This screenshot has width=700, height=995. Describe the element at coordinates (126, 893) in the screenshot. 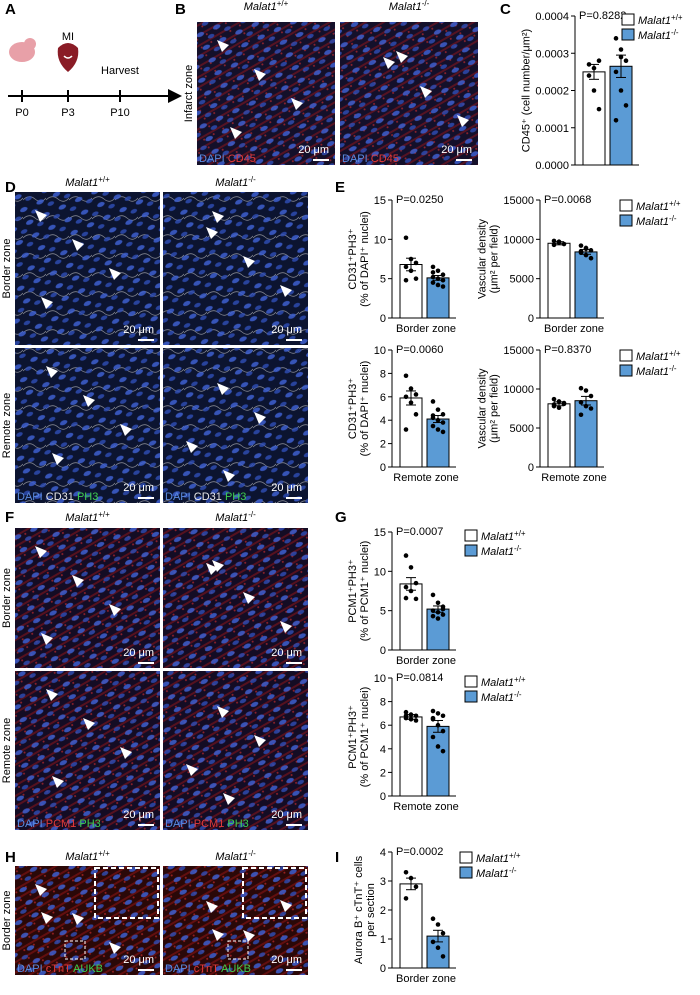

I see `inset` at that location.